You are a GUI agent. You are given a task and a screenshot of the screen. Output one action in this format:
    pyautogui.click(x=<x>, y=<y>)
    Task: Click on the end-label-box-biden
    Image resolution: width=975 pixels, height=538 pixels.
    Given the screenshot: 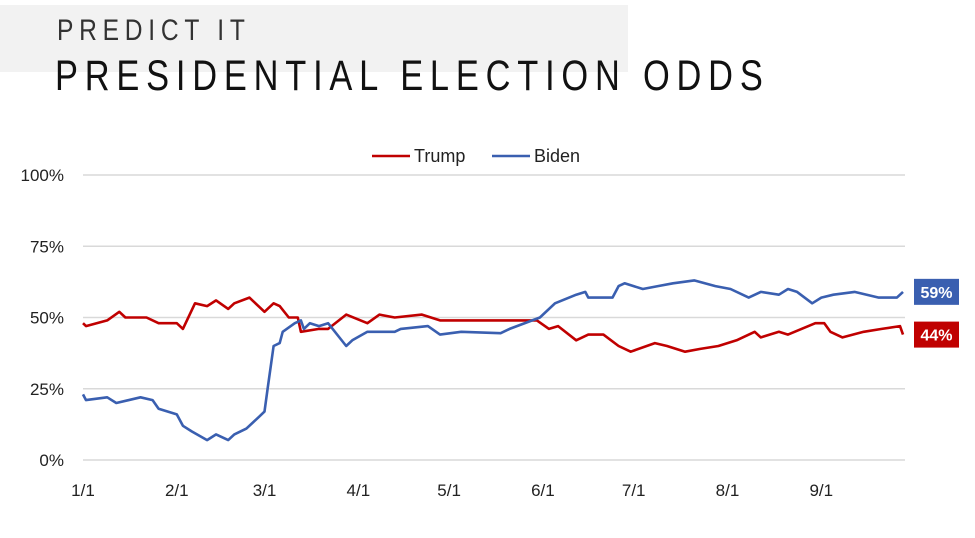 What is the action you would take?
    pyautogui.click(x=936, y=291)
    